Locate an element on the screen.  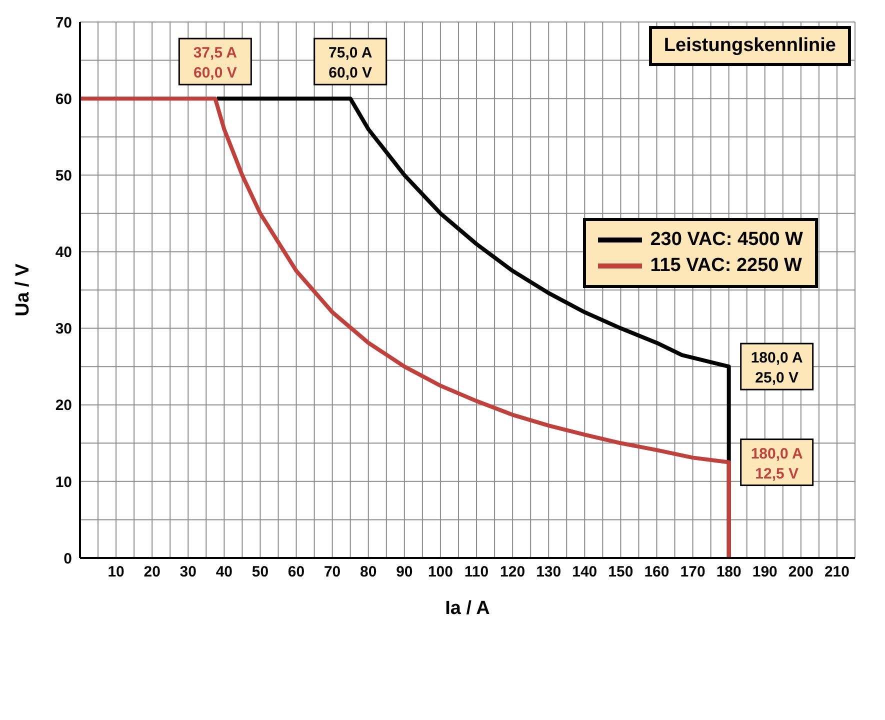
x-tick-label: 50 is located at coordinates (260, 572).